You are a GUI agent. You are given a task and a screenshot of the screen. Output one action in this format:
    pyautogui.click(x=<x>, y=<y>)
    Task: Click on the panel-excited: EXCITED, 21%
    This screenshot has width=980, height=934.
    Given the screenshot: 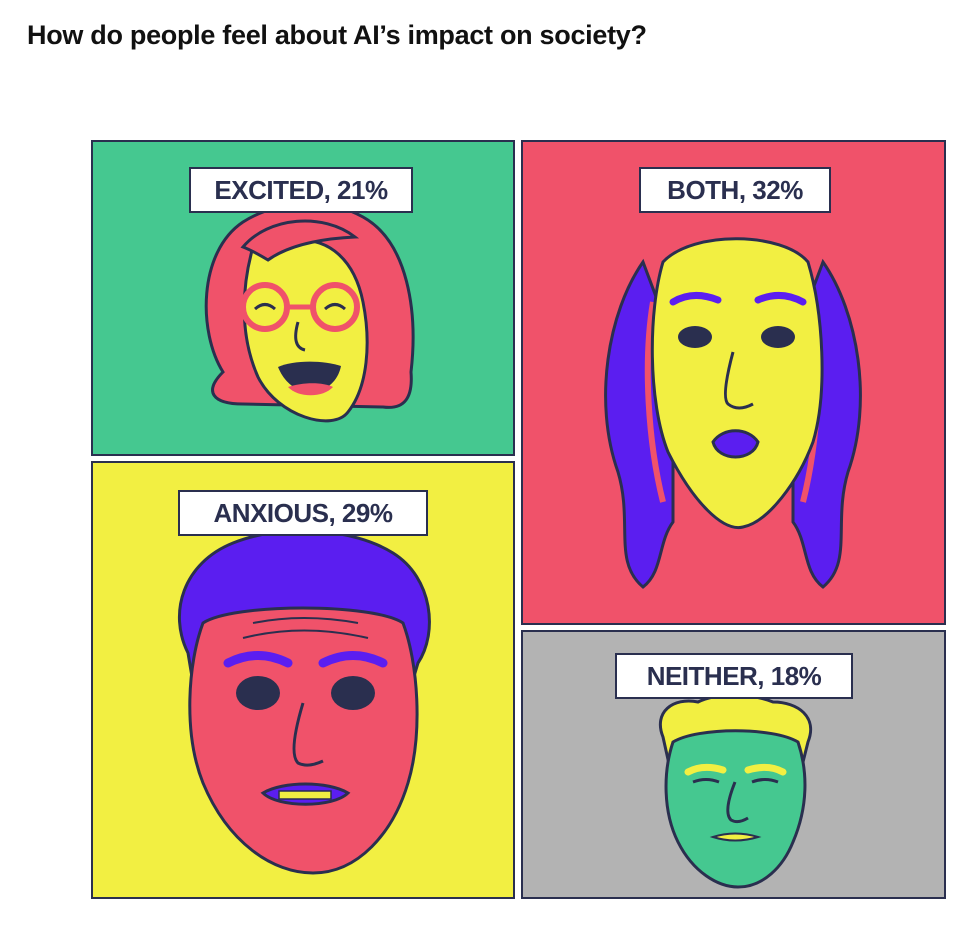 What is the action you would take?
    pyautogui.click(x=303, y=298)
    